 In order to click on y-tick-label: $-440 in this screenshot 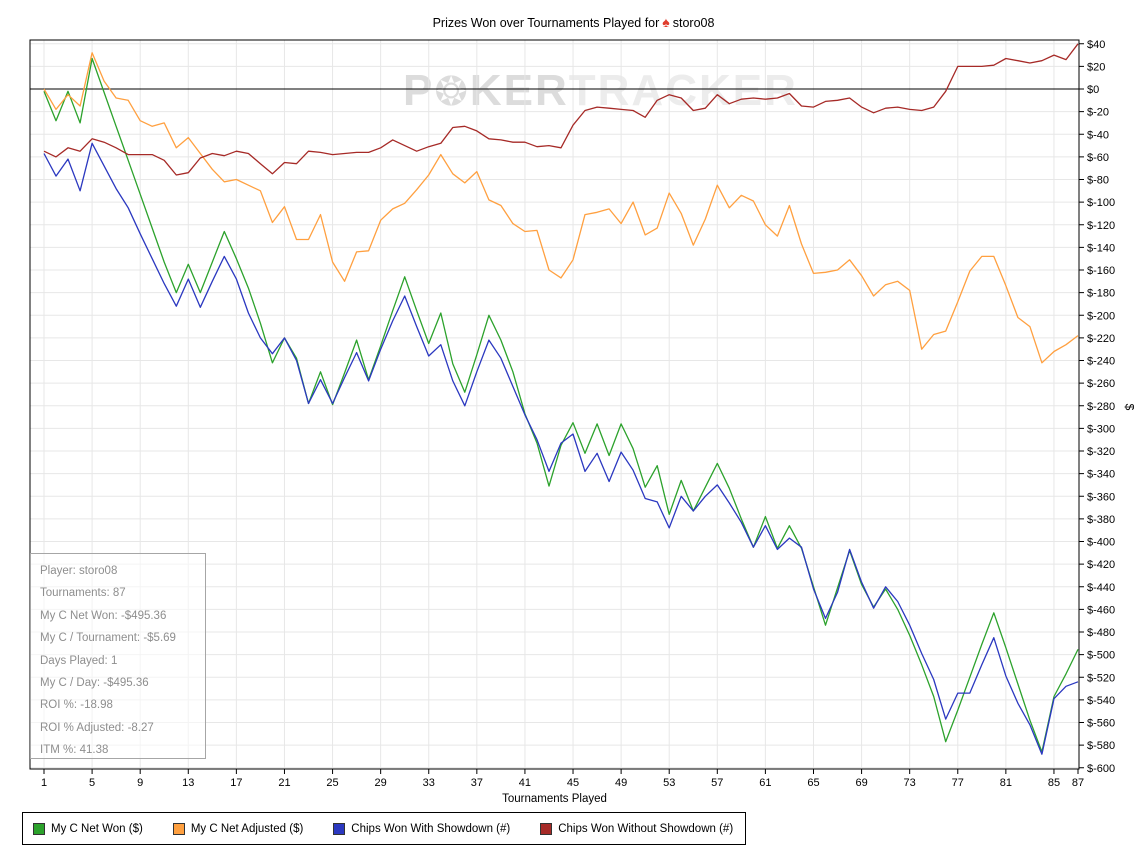, I will do `click(1101, 588)`.